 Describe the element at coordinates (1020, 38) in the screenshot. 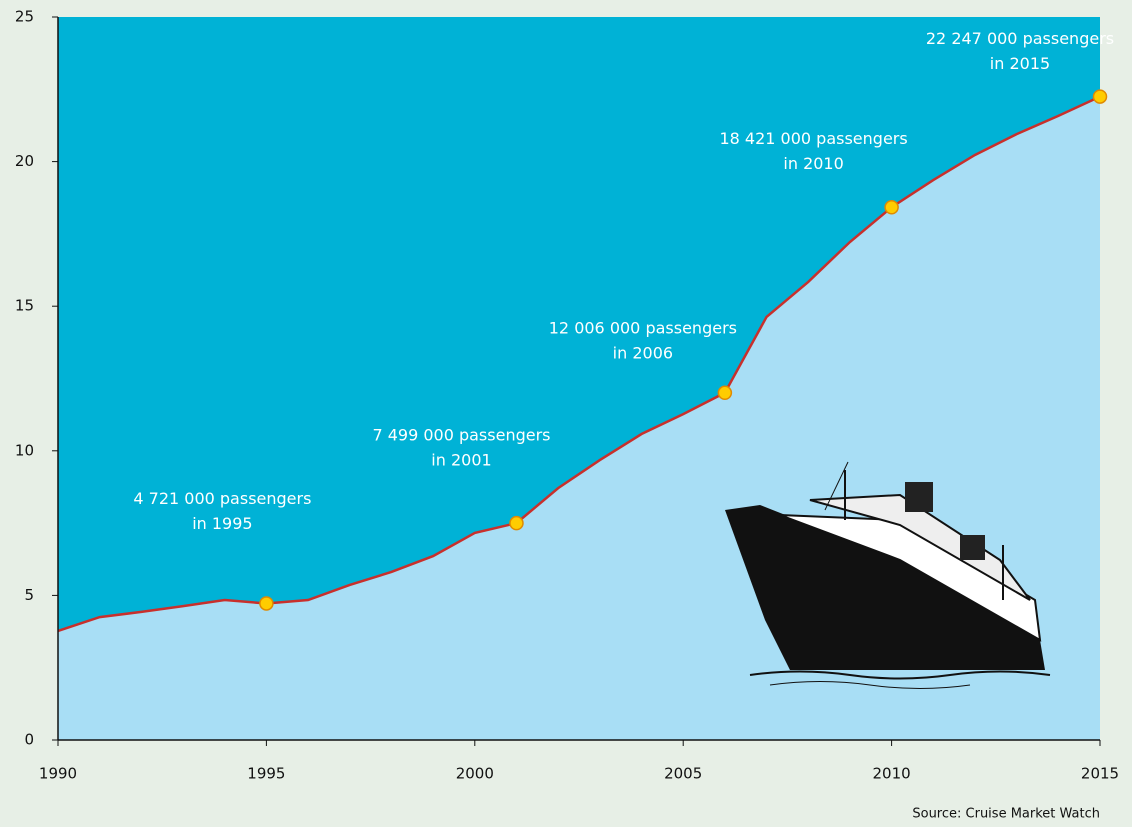

I see `annotation: 22 247 000 passengers` at that location.